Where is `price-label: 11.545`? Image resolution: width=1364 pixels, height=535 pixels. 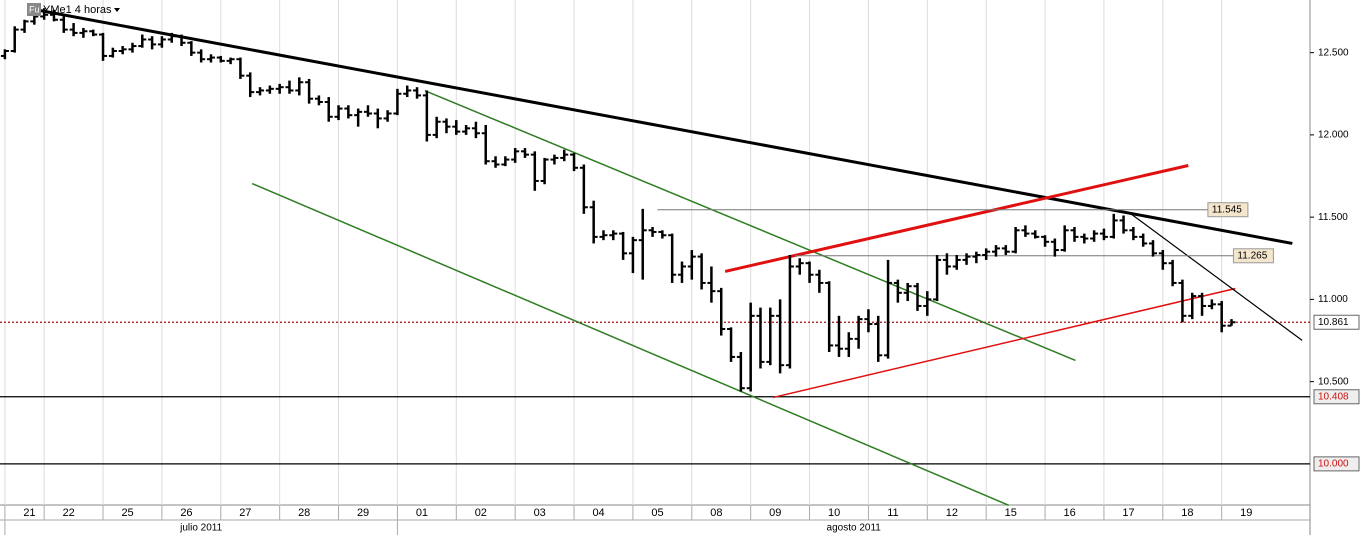 price-label: 11.545 is located at coordinates (1227, 209).